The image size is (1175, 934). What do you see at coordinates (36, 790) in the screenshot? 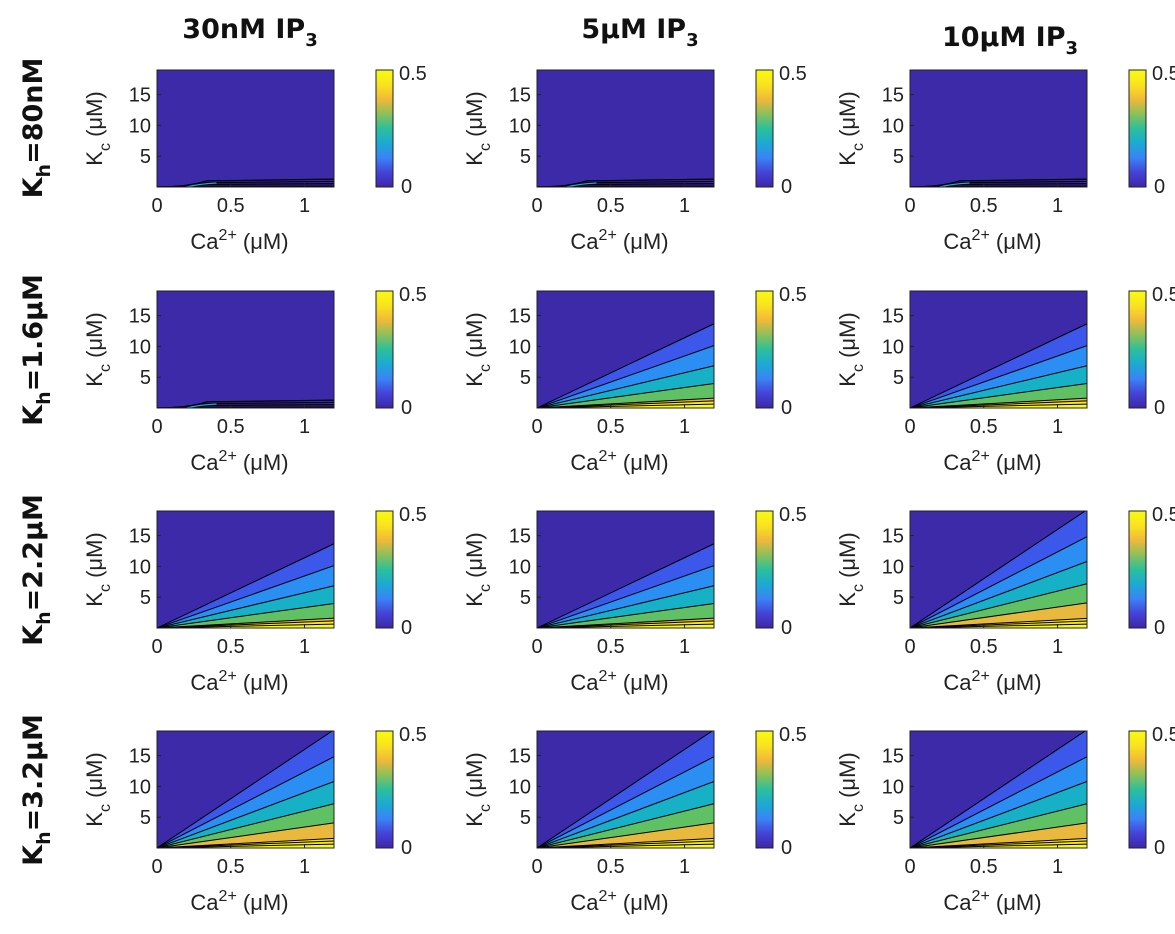
I see `row-label-4: Kh=3.2μM` at bounding box center [36, 790].